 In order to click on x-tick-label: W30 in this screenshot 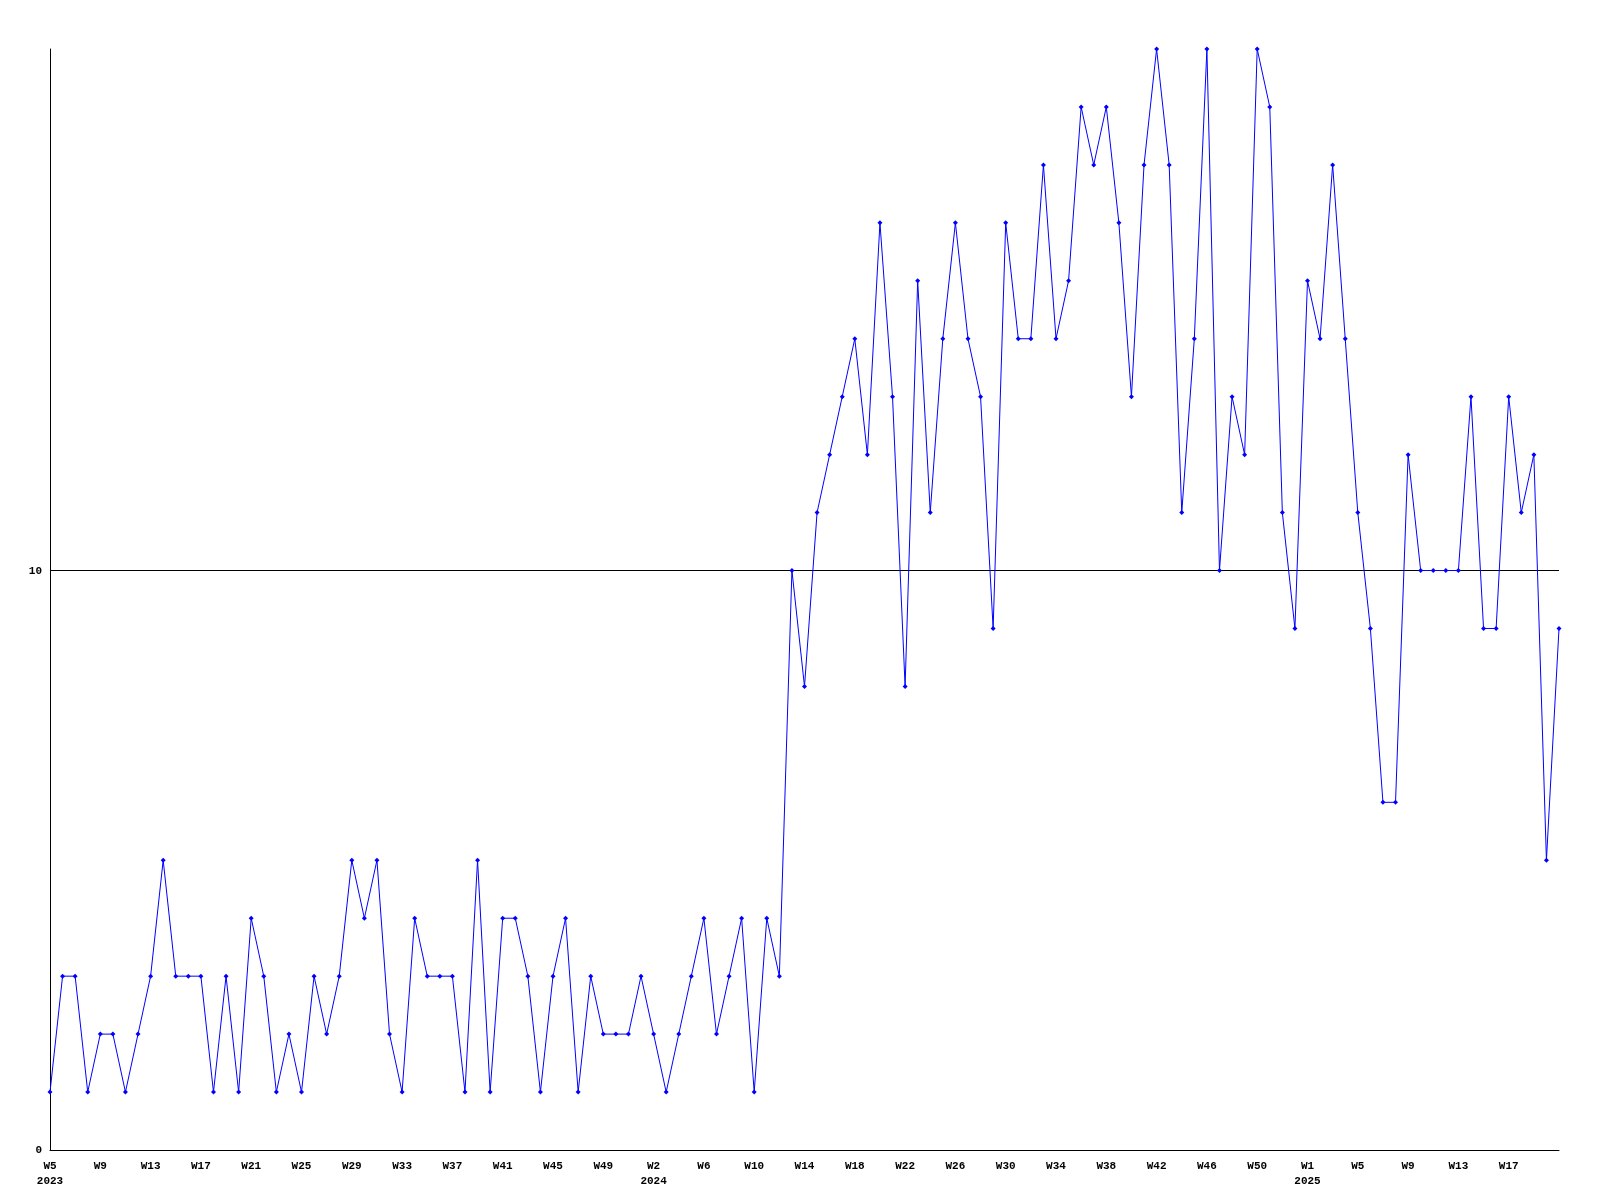, I will do `click(1005, 1165)`.